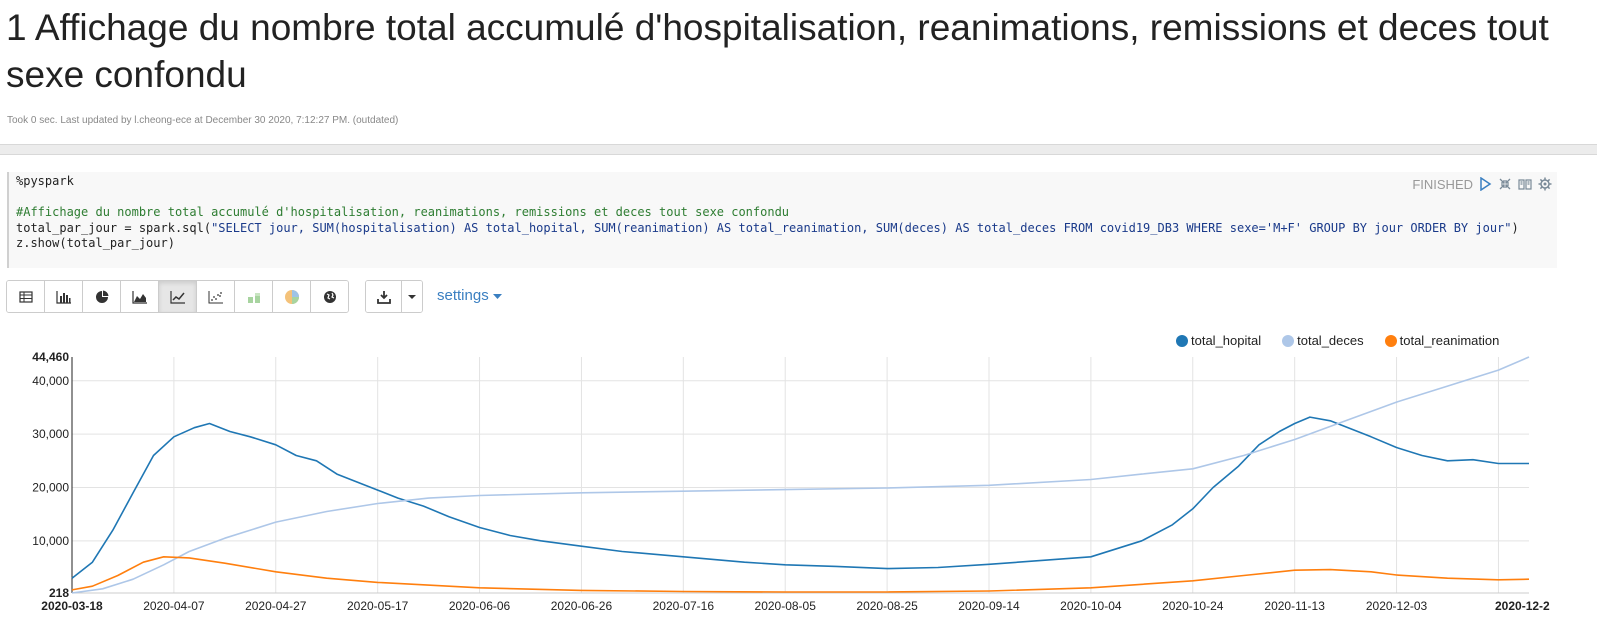 This screenshot has height=633, width=1597. I want to click on legend-dot-hopital, so click(1182, 340).